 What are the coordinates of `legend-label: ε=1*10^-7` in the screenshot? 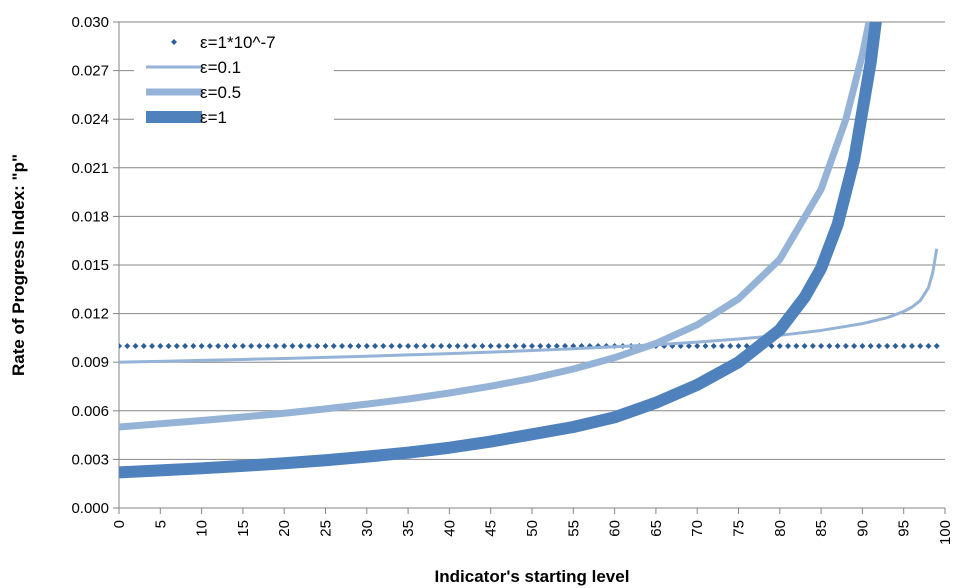 It's located at (238, 42).